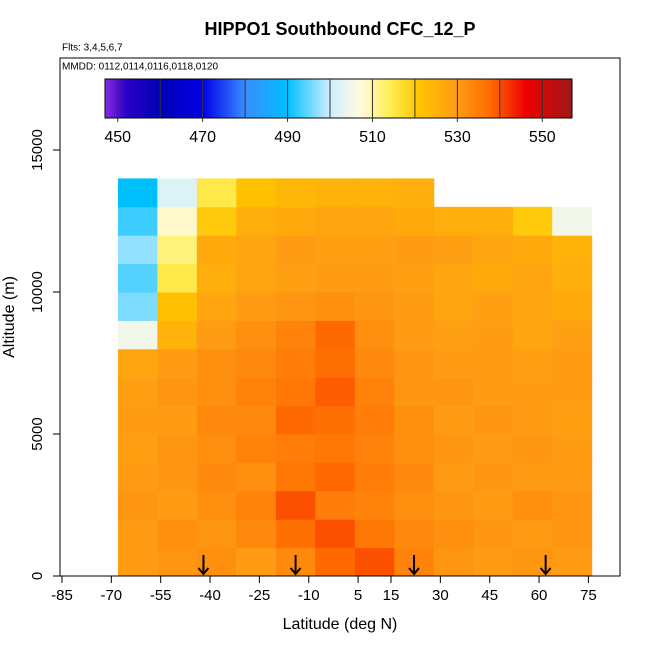 The height and width of the screenshot is (655, 650). Describe the element at coordinates (287, 137) in the screenshot. I see `colorbar-tick-label: 490` at that location.